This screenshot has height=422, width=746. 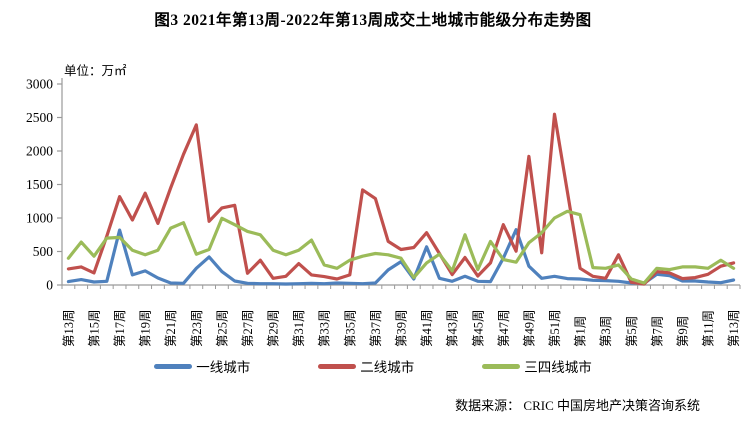 What do you see at coordinates (49, 285) in the screenshot?
I see `y-axis-tick-label: 0` at bounding box center [49, 285].